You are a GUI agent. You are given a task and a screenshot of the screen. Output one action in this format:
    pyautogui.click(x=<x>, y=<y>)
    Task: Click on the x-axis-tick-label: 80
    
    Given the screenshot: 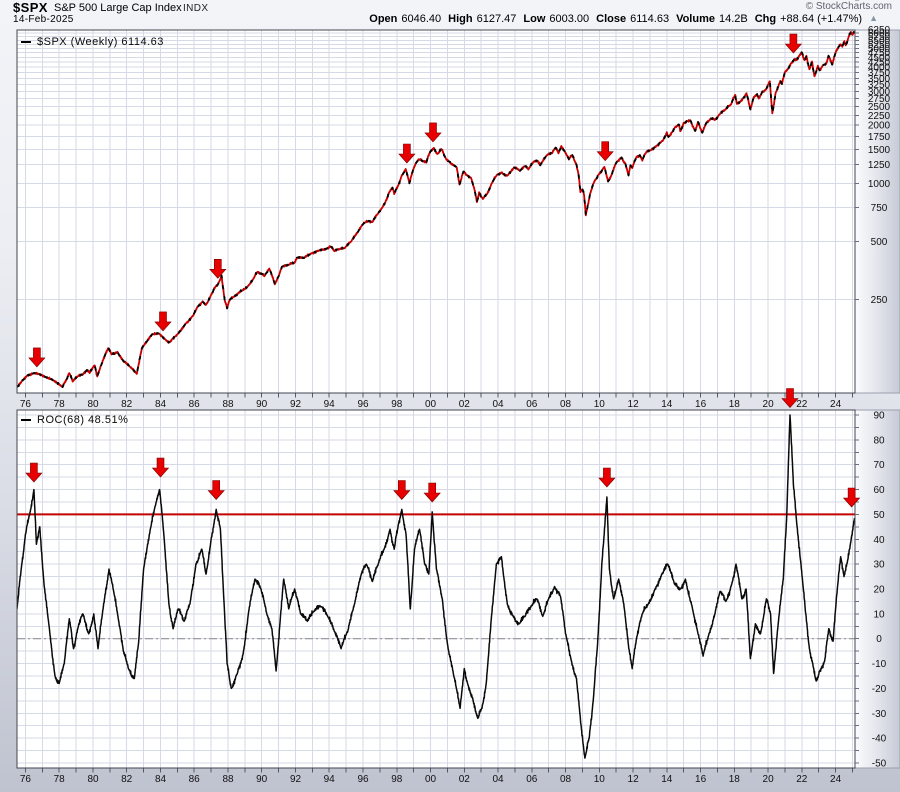 What is the action you would take?
    pyautogui.click(x=93, y=404)
    